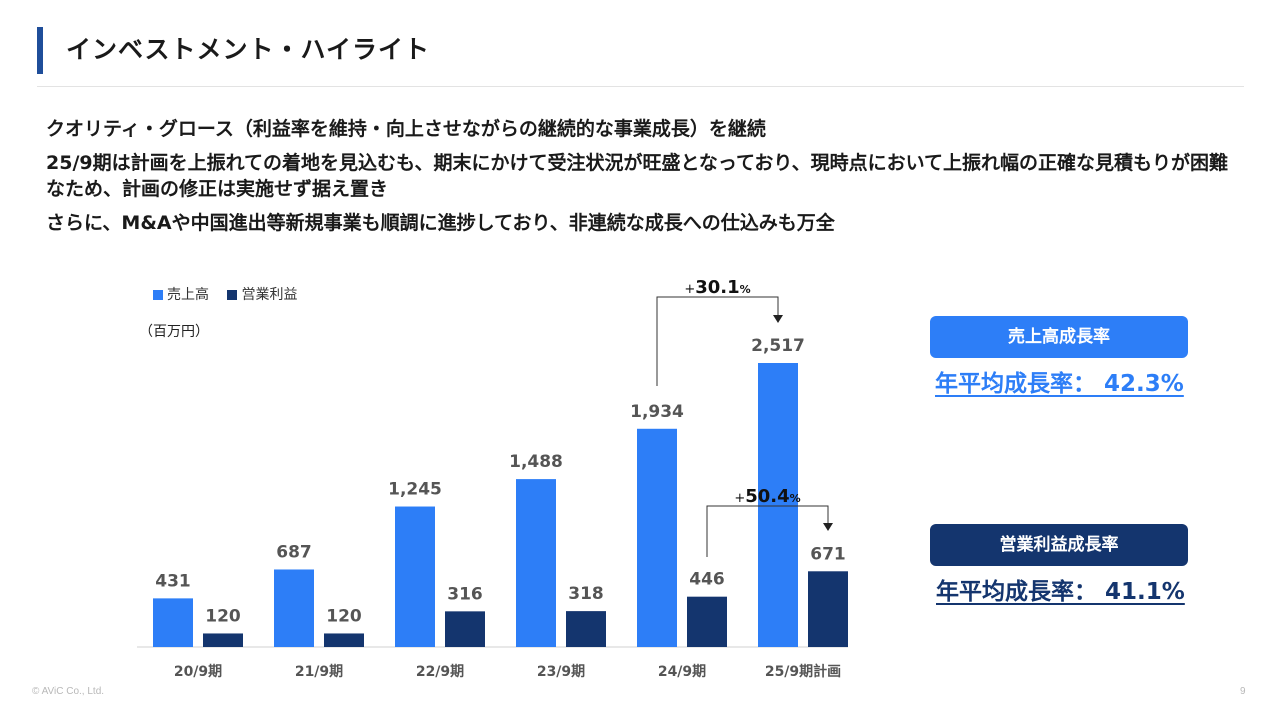  I want to click on legend-profit: 営業利益, so click(262, 295).